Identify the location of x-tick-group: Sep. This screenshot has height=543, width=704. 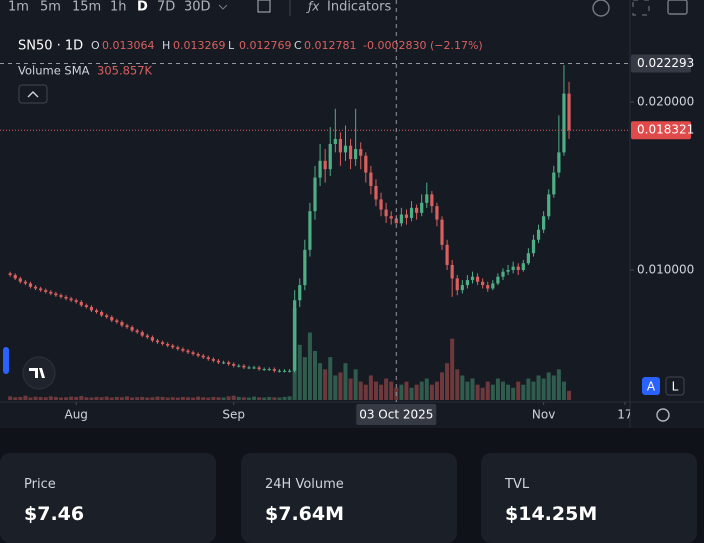
(233, 412).